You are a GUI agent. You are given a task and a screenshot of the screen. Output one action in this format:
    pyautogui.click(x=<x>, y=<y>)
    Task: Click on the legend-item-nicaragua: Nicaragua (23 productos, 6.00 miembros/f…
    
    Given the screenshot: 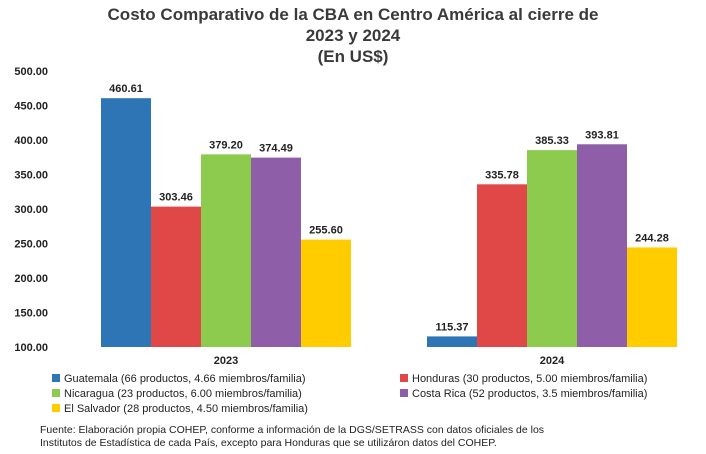 What is the action you would take?
    pyautogui.click(x=177, y=394)
    